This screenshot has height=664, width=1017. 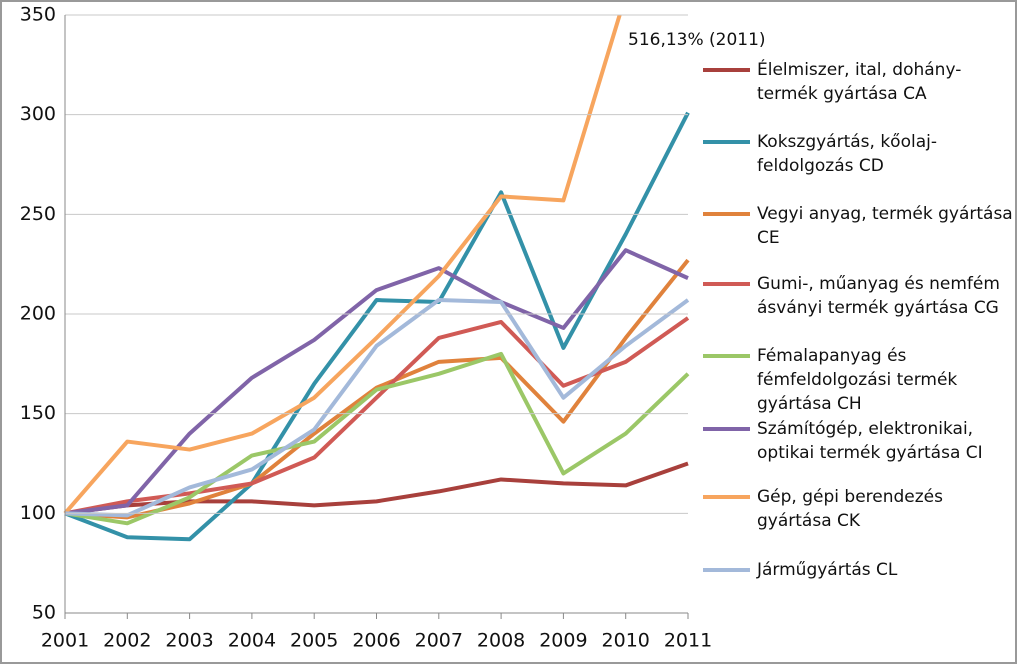 I want to click on x-tick-label: 2001, so click(x=65, y=641).